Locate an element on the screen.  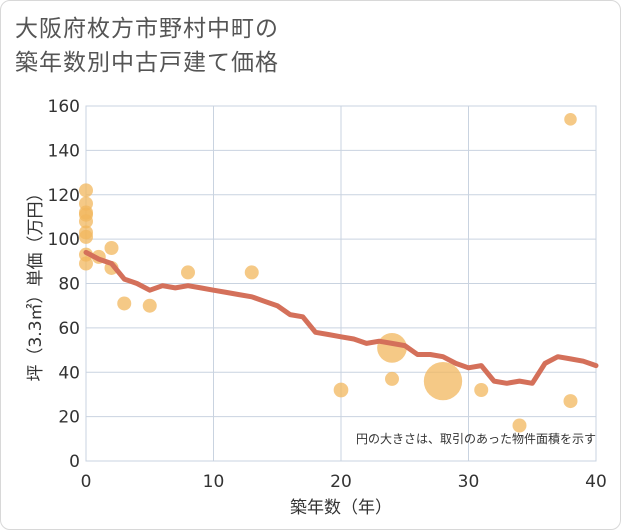
bubble-size-note: 円の大きさは、取引のあった物件面積を示す is located at coordinates (476, 438).